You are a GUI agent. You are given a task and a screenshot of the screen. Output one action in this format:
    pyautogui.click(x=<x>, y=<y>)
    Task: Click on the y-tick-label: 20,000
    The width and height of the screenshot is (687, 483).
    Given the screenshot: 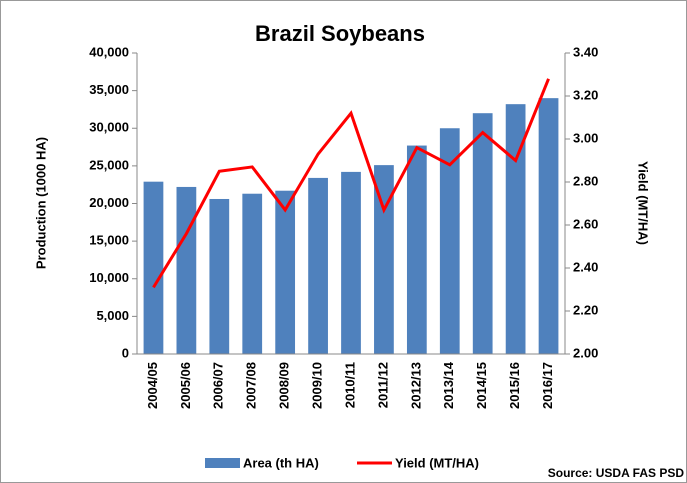 What is the action you would take?
    pyautogui.click(x=109, y=202)
    